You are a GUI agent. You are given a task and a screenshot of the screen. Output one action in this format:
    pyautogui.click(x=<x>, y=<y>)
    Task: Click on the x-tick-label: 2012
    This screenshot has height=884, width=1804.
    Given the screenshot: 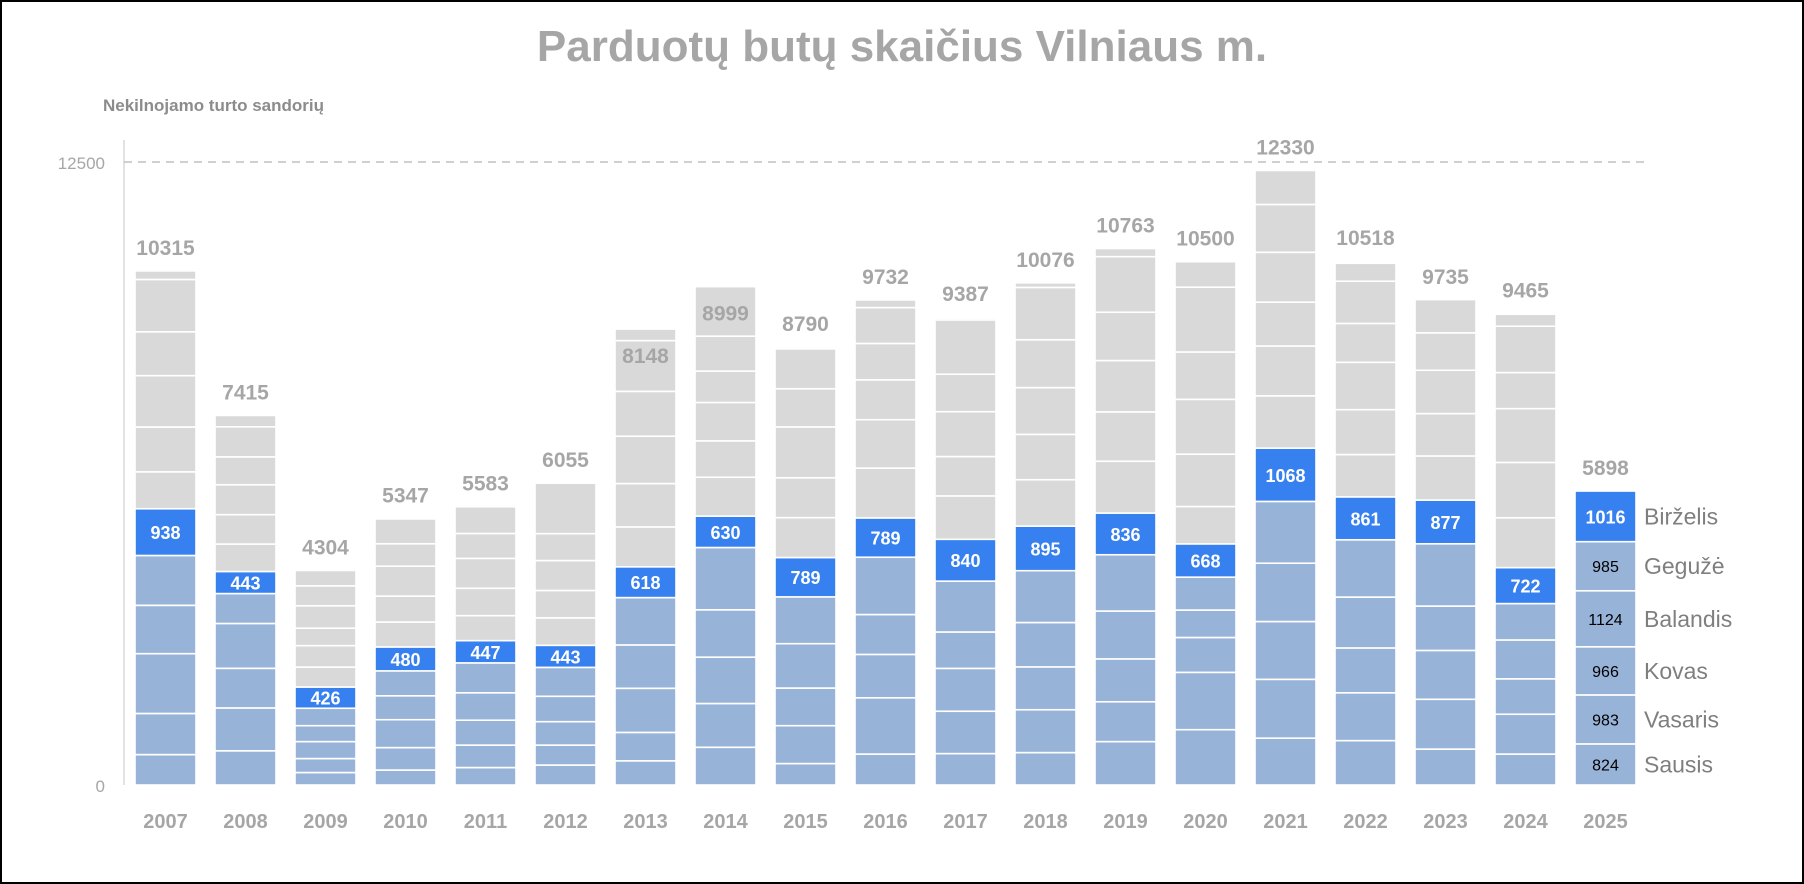 What is the action you would take?
    pyautogui.click(x=565, y=822)
    